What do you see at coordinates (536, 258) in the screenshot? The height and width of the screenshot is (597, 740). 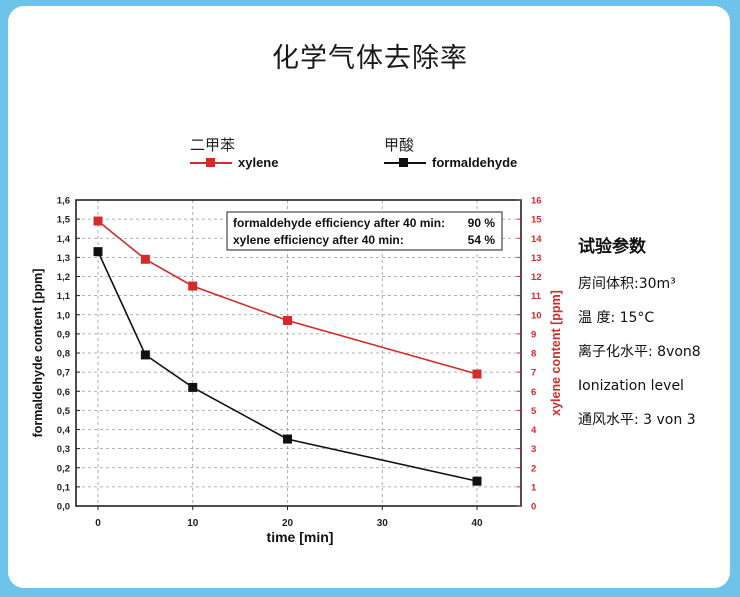 I see `right-tick-label: 13` at bounding box center [536, 258].